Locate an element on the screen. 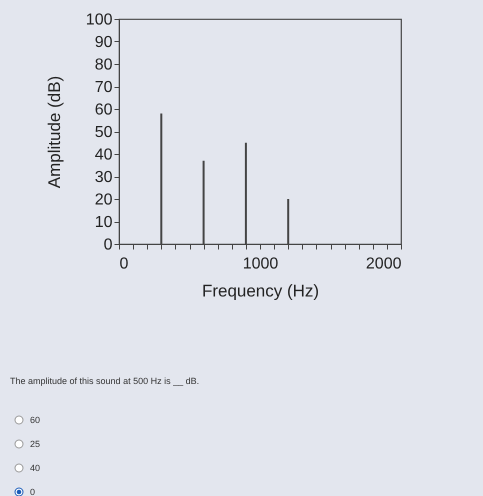 The image size is (483, 496). y-tick-label: 0 is located at coordinates (108, 245).